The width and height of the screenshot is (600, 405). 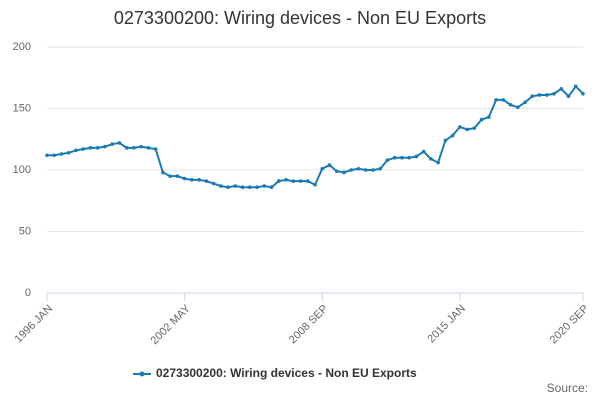 I want to click on x-tick-label: 2008 SEP, so click(x=309, y=325).